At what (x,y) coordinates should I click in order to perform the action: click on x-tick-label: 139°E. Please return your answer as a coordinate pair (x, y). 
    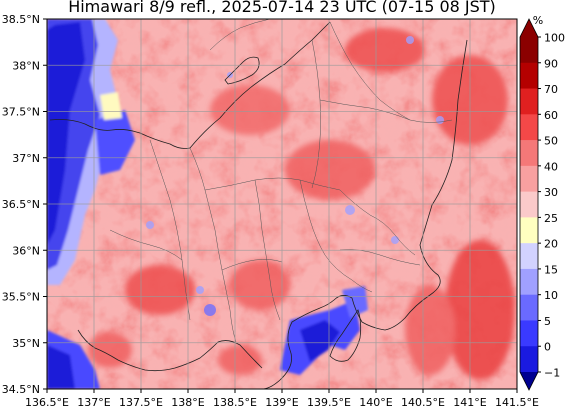
    Looking at the image, I should click on (281, 402).